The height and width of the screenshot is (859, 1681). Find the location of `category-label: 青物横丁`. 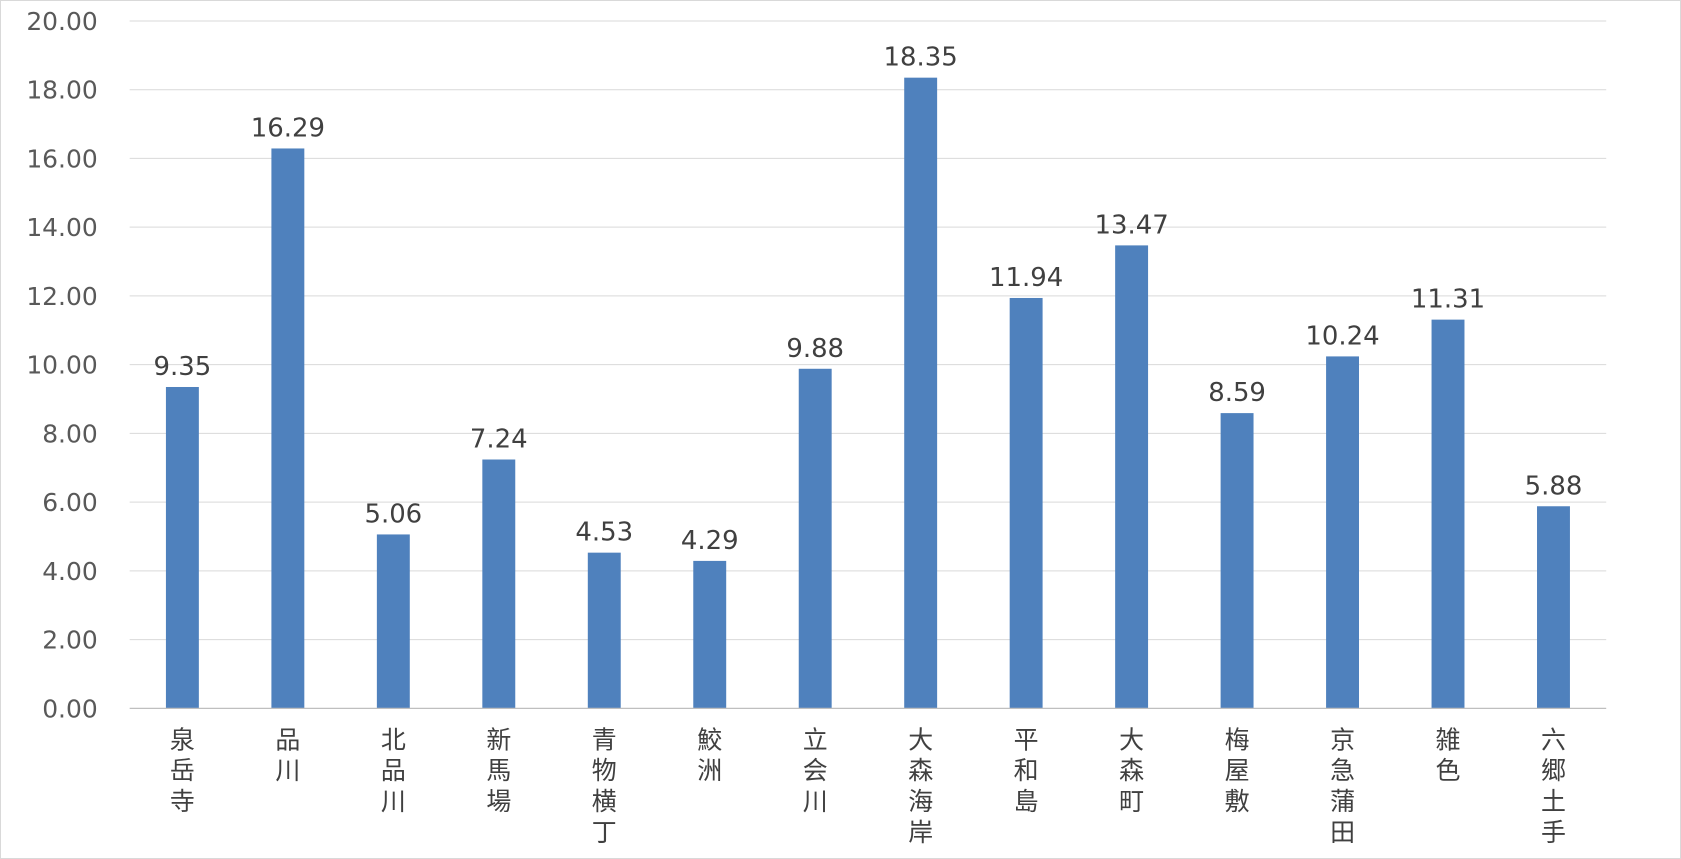

category-label: 青物横丁 is located at coordinates (604, 786).